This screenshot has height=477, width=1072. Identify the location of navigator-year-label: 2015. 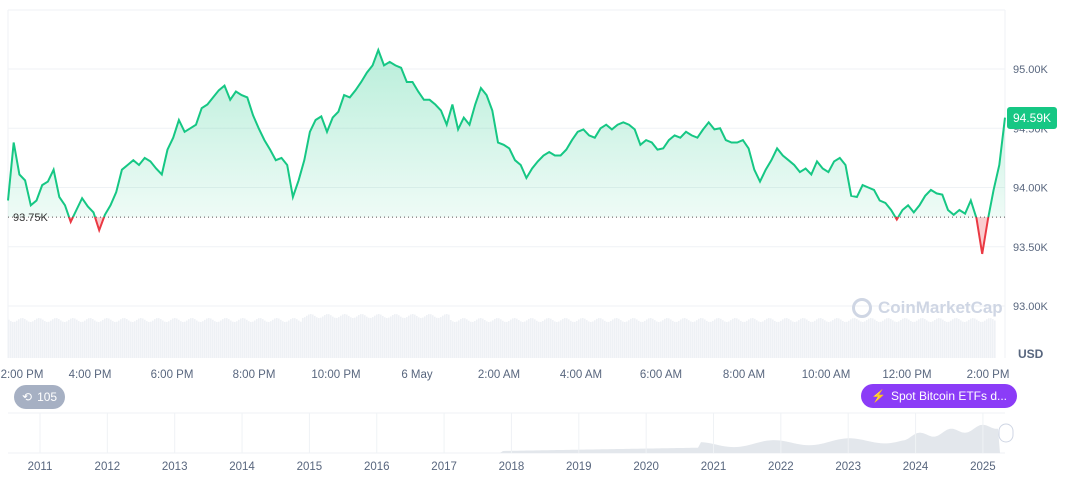
(310, 467).